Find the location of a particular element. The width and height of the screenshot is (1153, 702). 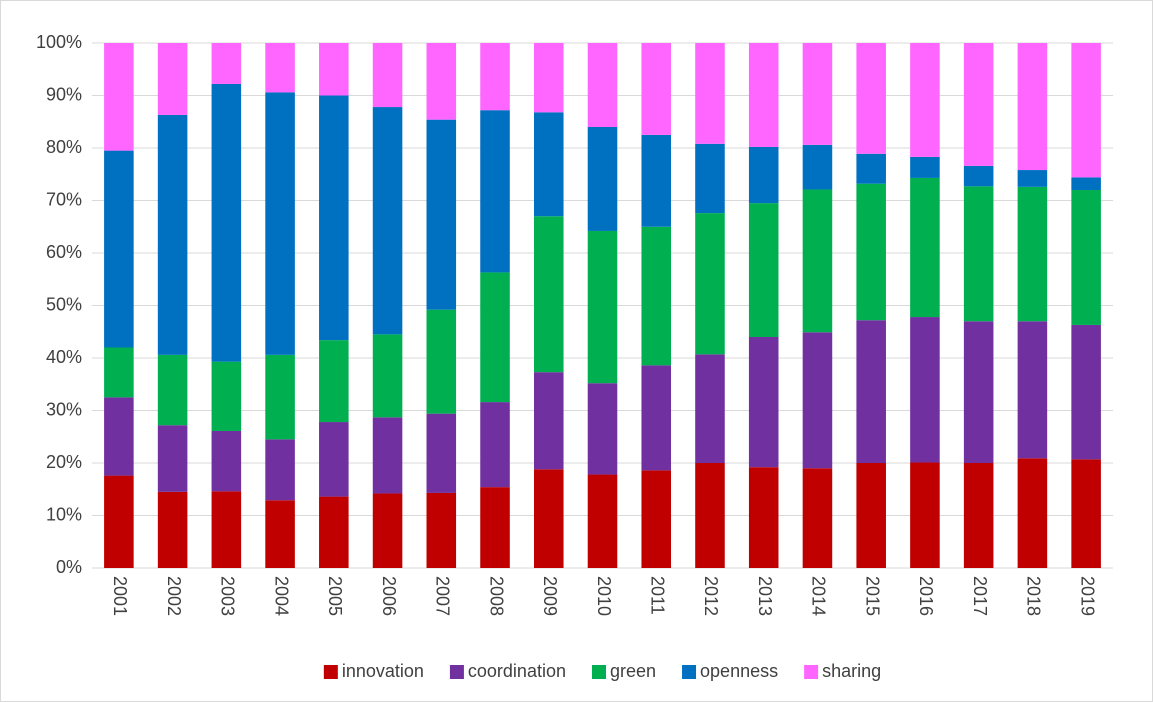

x-tick-label: 2011 is located at coordinates (657, 595).